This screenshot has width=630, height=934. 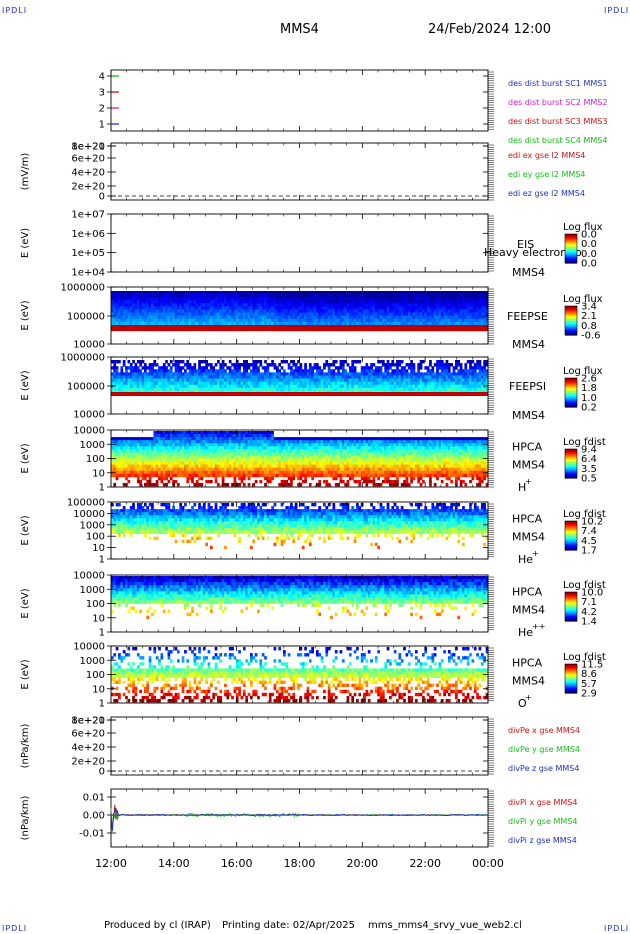 I want to click on y-tick-label: 1e+07, so click(x=88, y=215).